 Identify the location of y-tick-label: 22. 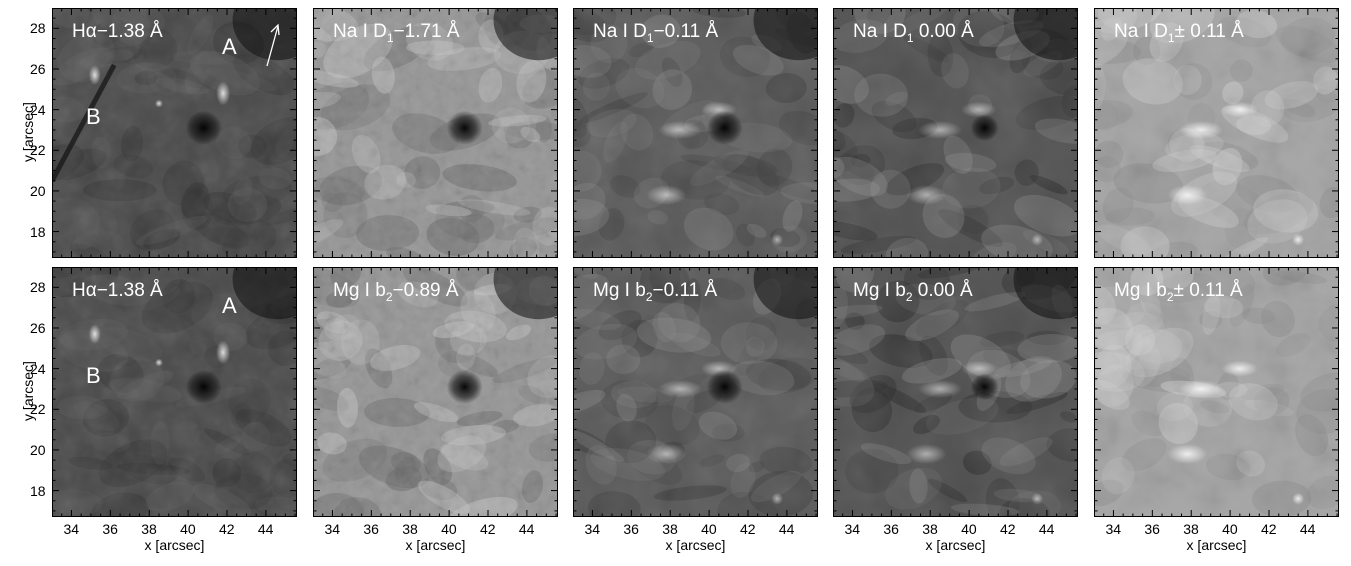
(38, 409).